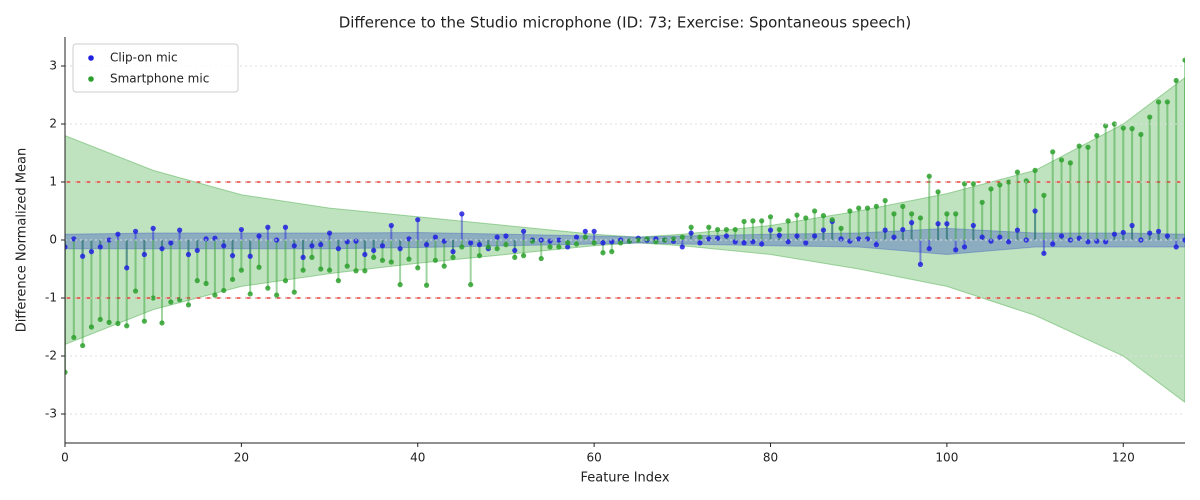 This screenshot has height=500, width=1200. I want to click on x-tick-label: 40, so click(417, 458).